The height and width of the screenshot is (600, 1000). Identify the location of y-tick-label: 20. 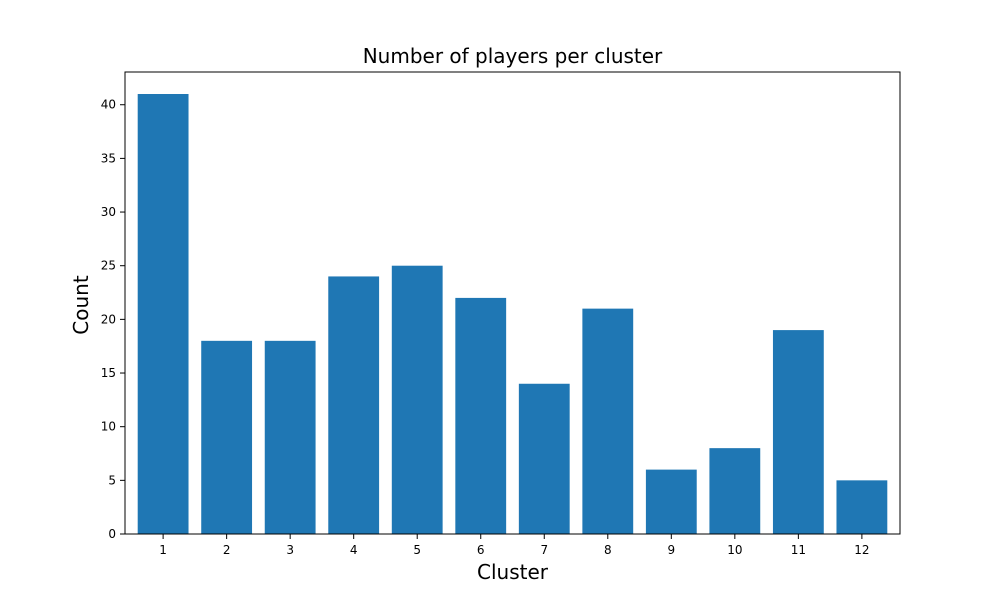
(108, 319).